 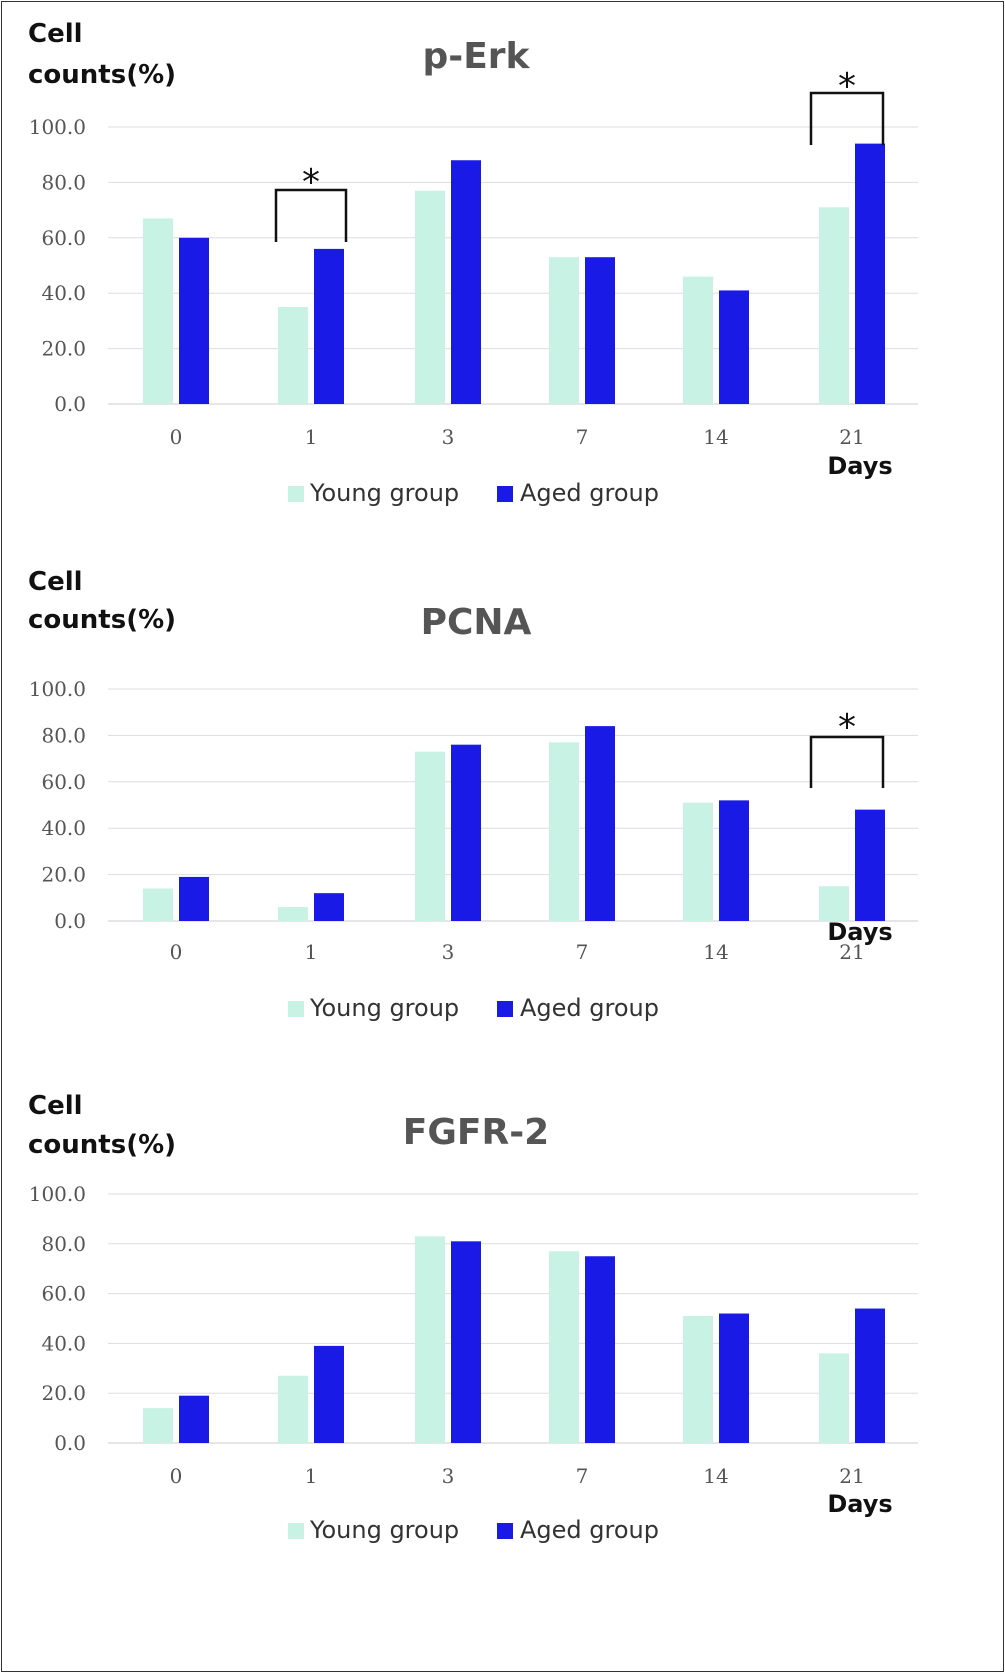 I want to click on chart-title: p-Erk, so click(x=477, y=56).